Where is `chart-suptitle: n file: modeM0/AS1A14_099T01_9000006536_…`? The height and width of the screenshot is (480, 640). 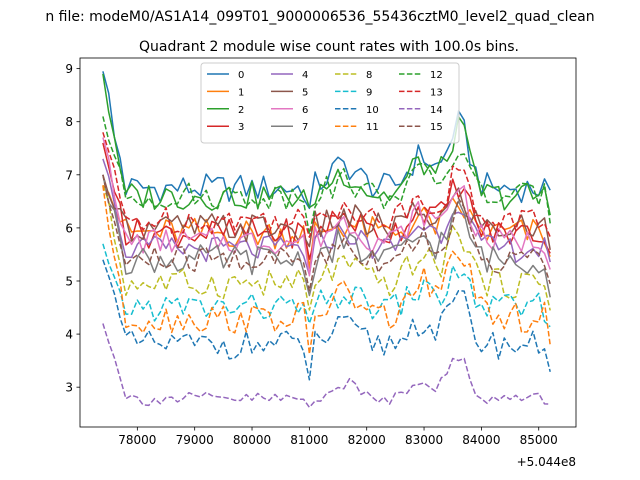 chart-suptitle: n file: modeM0/AS1A14_099T01_9000006536_… is located at coordinates (319, 17).